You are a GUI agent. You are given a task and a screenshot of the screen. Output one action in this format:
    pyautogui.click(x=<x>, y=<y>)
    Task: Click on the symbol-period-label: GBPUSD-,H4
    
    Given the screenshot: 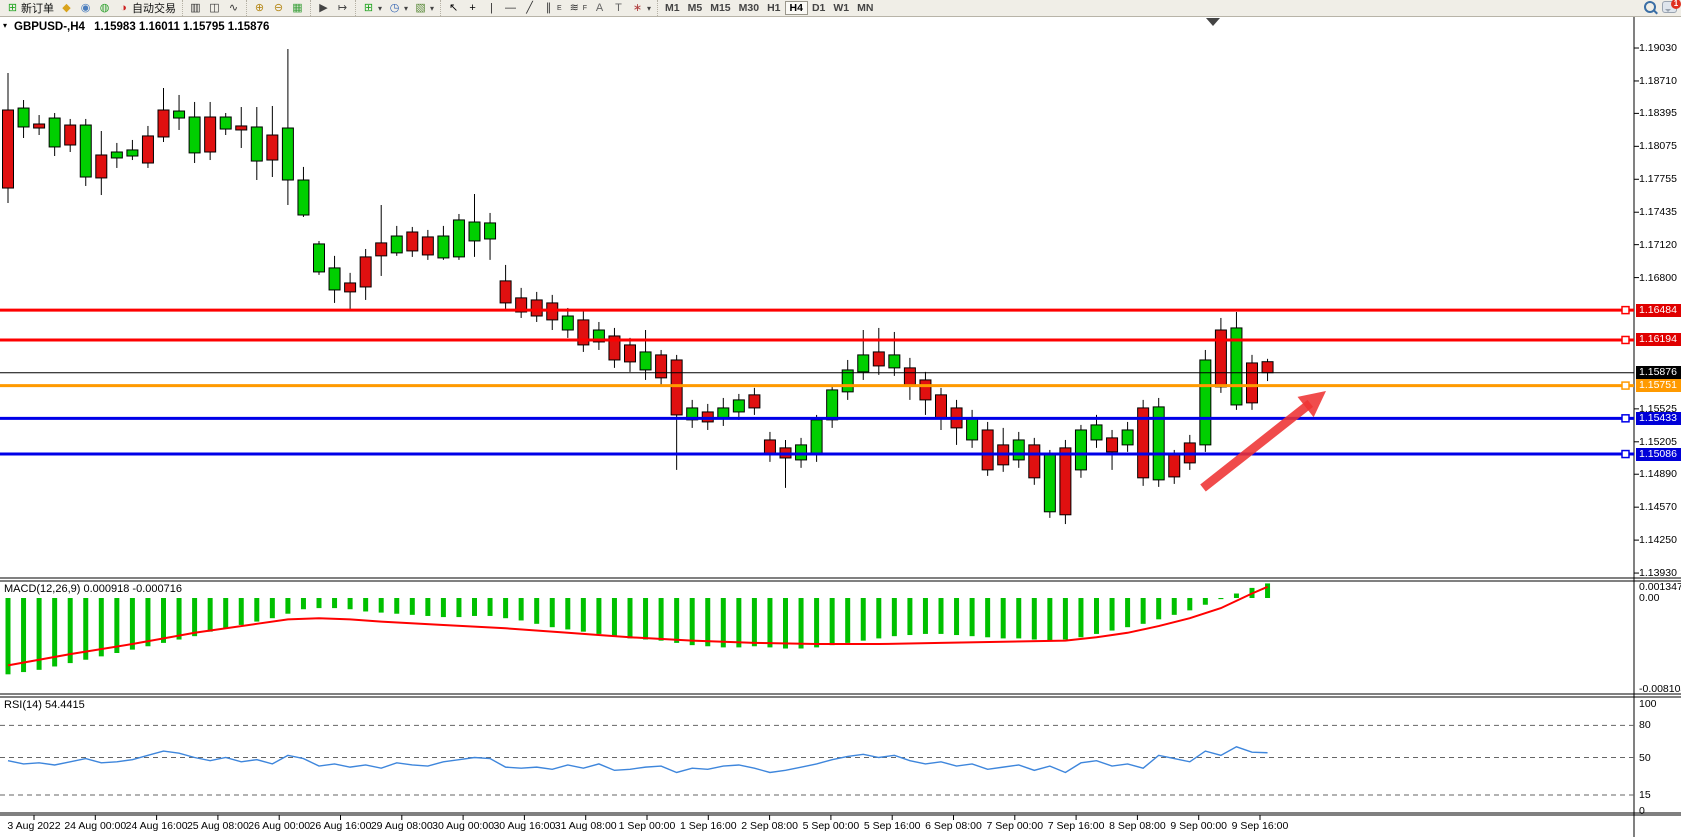 What is the action you would take?
    pyautogui.click(x=49, y=27)
    